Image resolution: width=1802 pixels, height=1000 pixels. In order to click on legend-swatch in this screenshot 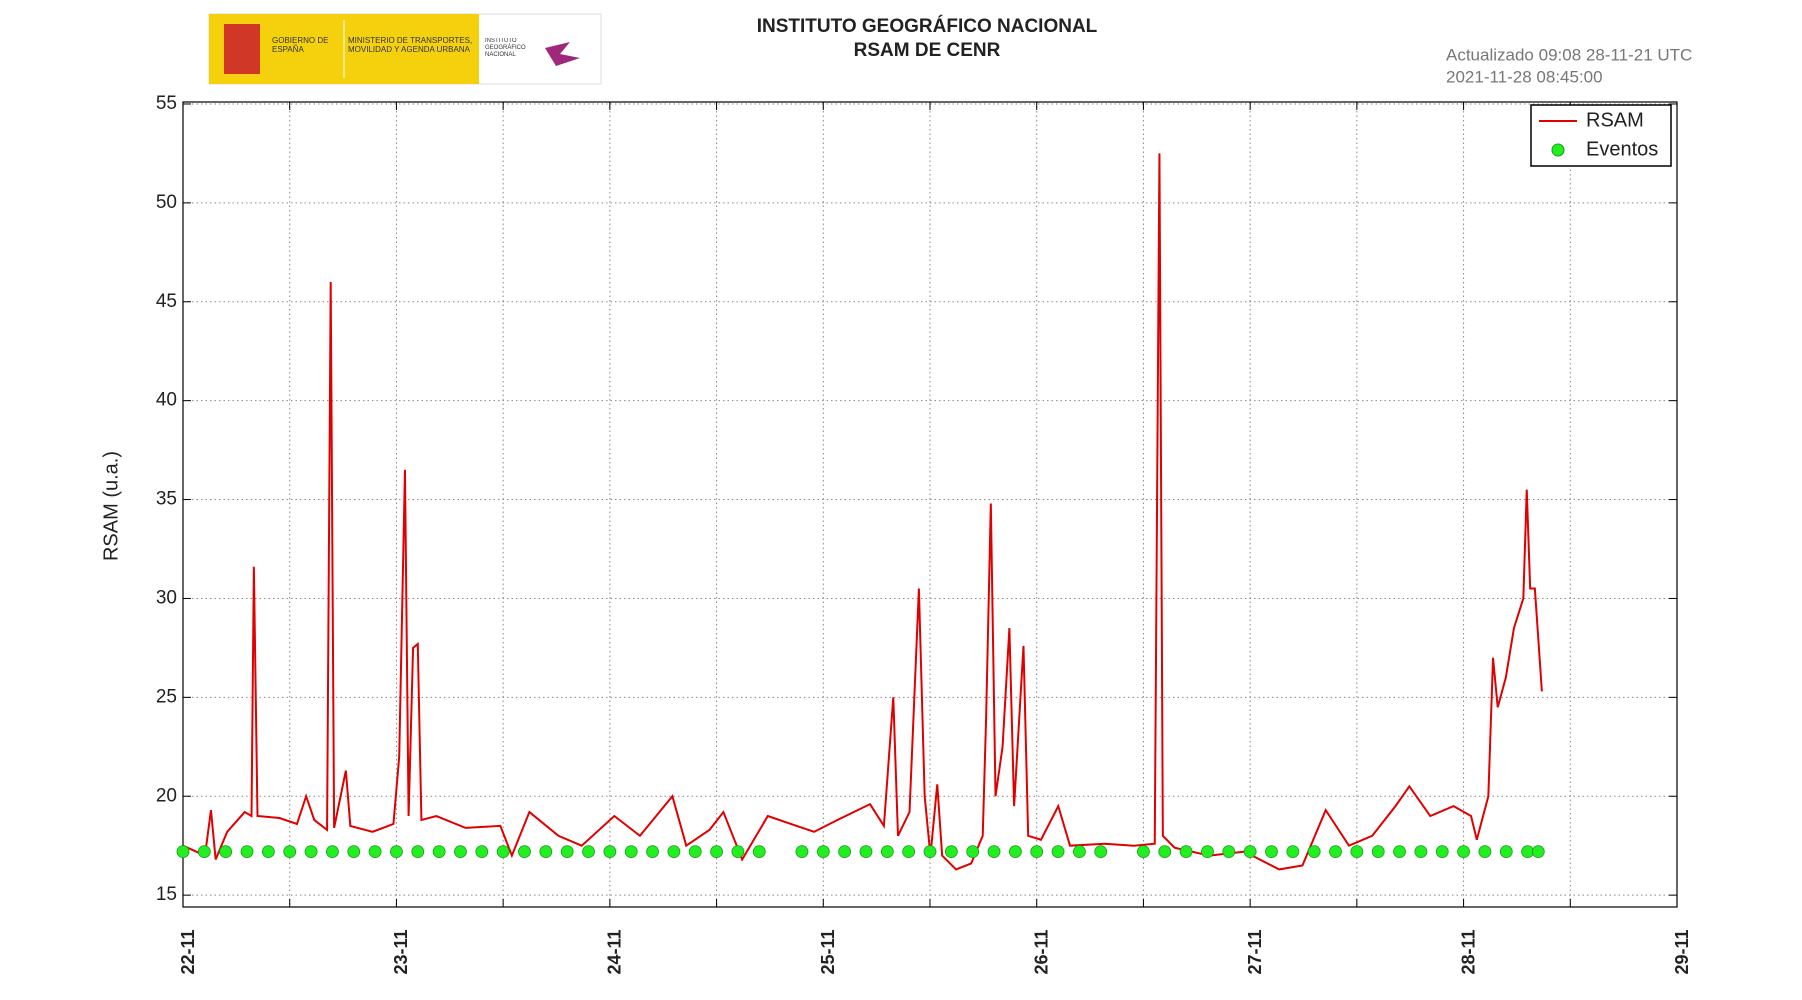, I will do `click(1558, 150)`.